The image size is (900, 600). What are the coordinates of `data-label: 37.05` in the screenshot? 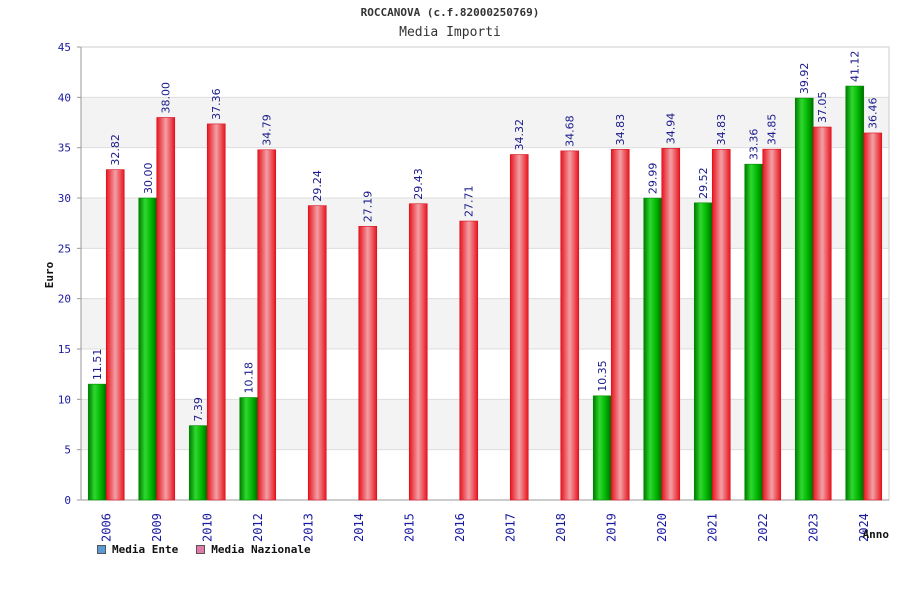 It's located at (822, 108).